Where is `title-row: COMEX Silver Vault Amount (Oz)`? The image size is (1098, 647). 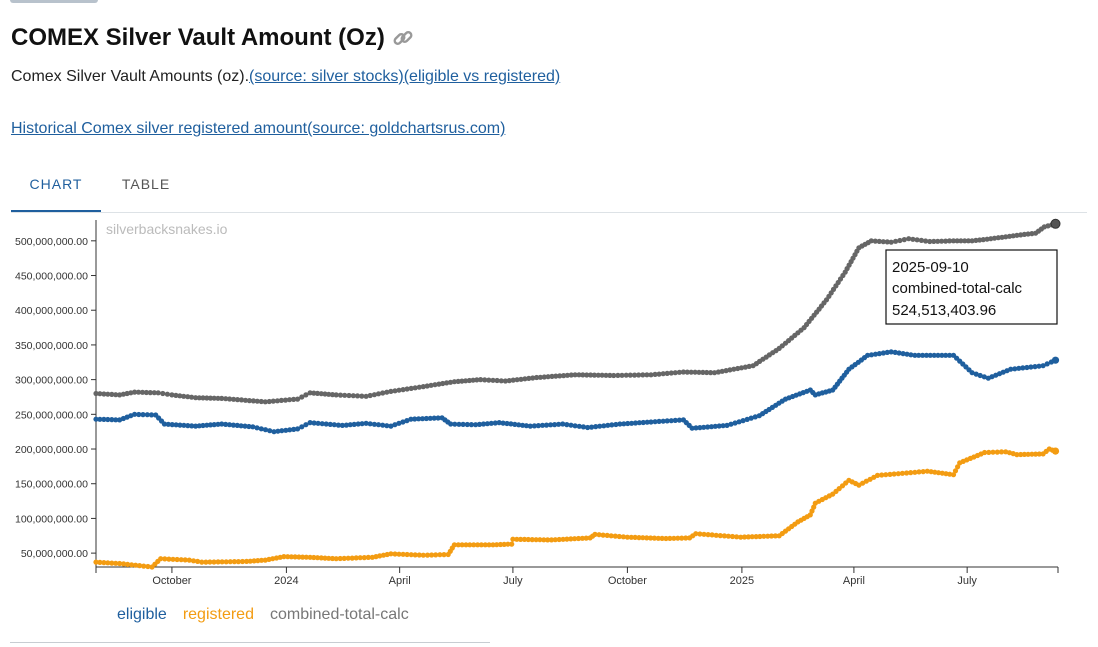
title-row: COMEX Silver Vault Amount (Oz) is located at coordinates (213, 38).